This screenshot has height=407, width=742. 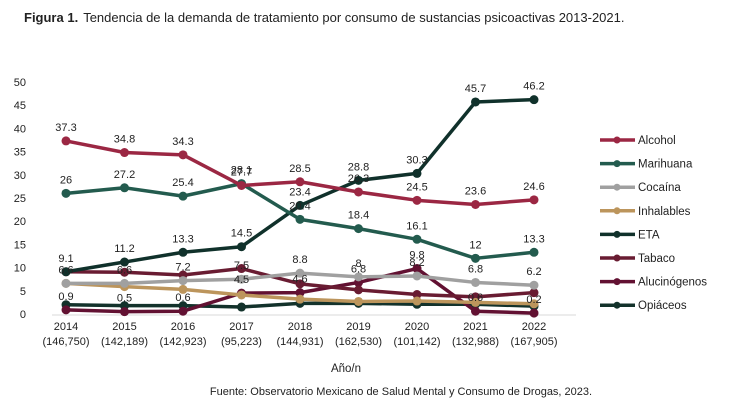 I want to click on y-tick-label: 25, so click(x=20, y=199).